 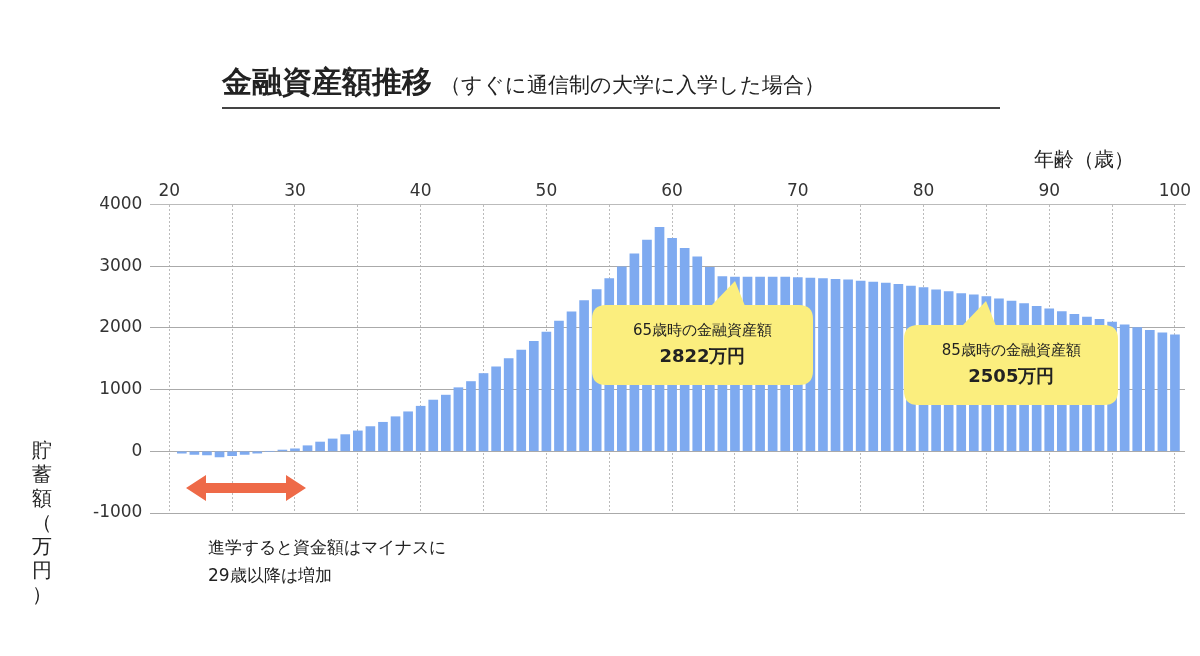 What do you see at coordinates (169, 189) in the screenshot?
I see `x-tick-label: 20` at bounding box center [169, 189].